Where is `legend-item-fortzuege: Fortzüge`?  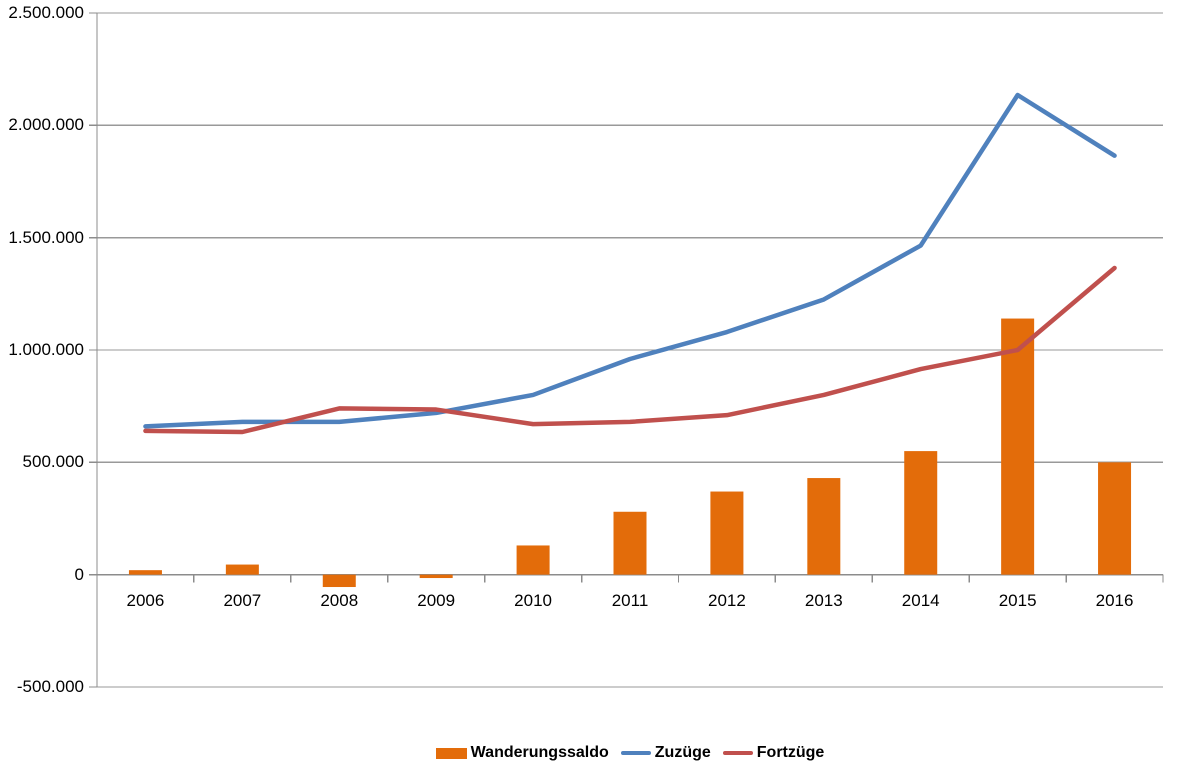
legend-item-fortzuege: Fortzüge is located at coordinates (773, 753).